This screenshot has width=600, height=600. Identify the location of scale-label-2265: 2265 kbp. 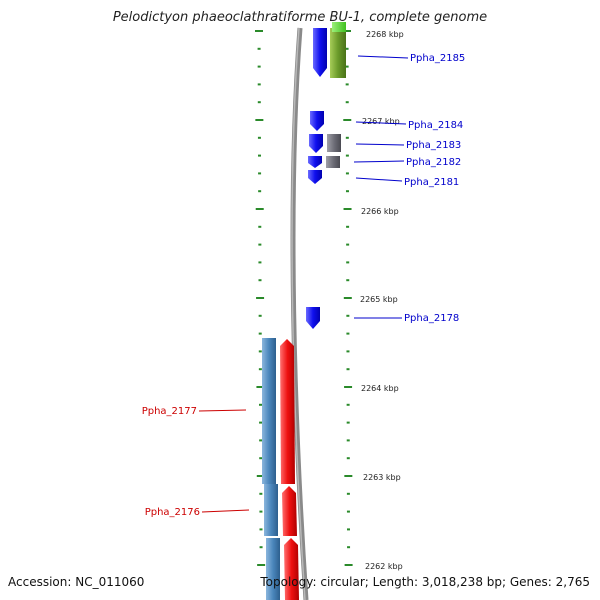
(379, 299).